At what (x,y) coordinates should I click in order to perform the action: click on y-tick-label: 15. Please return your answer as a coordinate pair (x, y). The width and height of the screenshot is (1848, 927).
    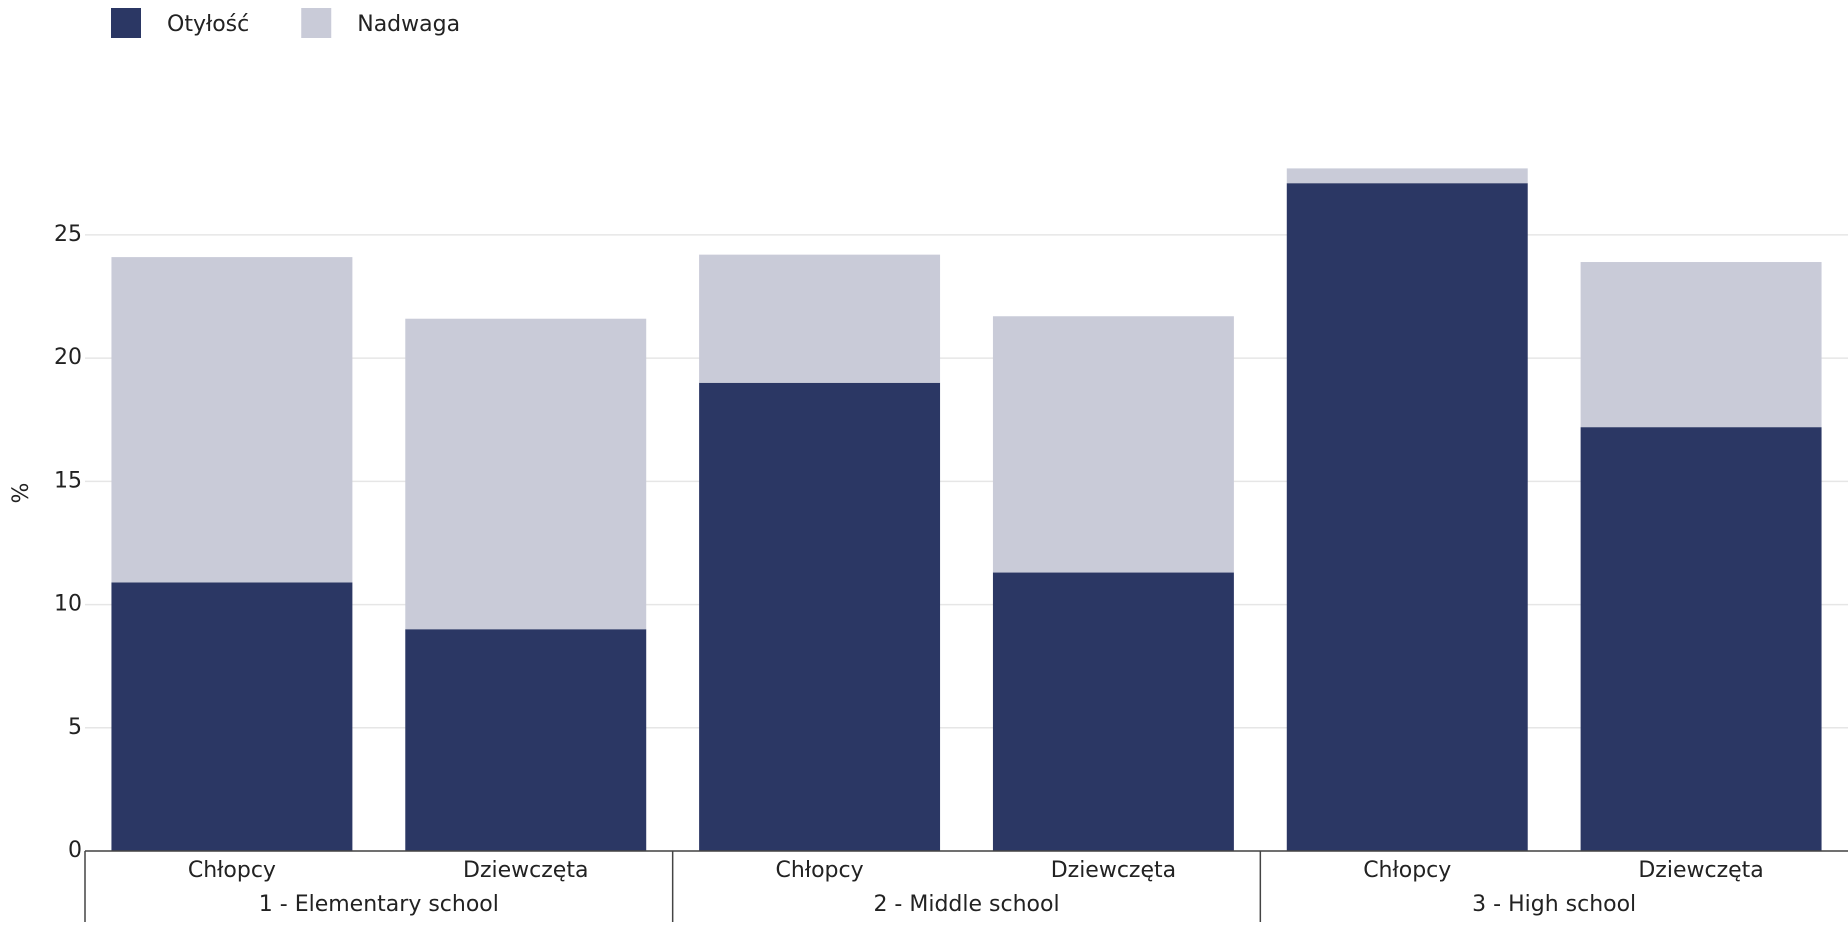
    Looking at the image, I should click on (68, 480).